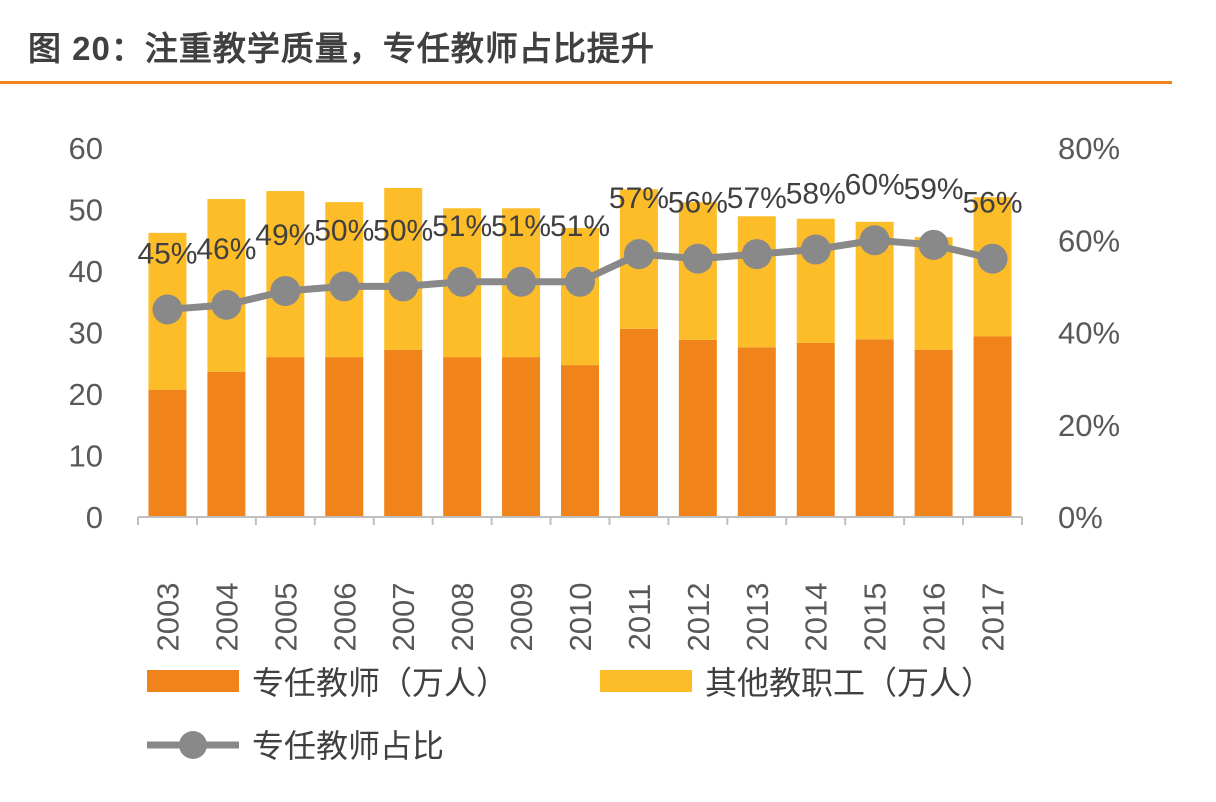 This screenshot has width=1216, height=802. I want to click on bar-teachers-2014, so click(815, 429).